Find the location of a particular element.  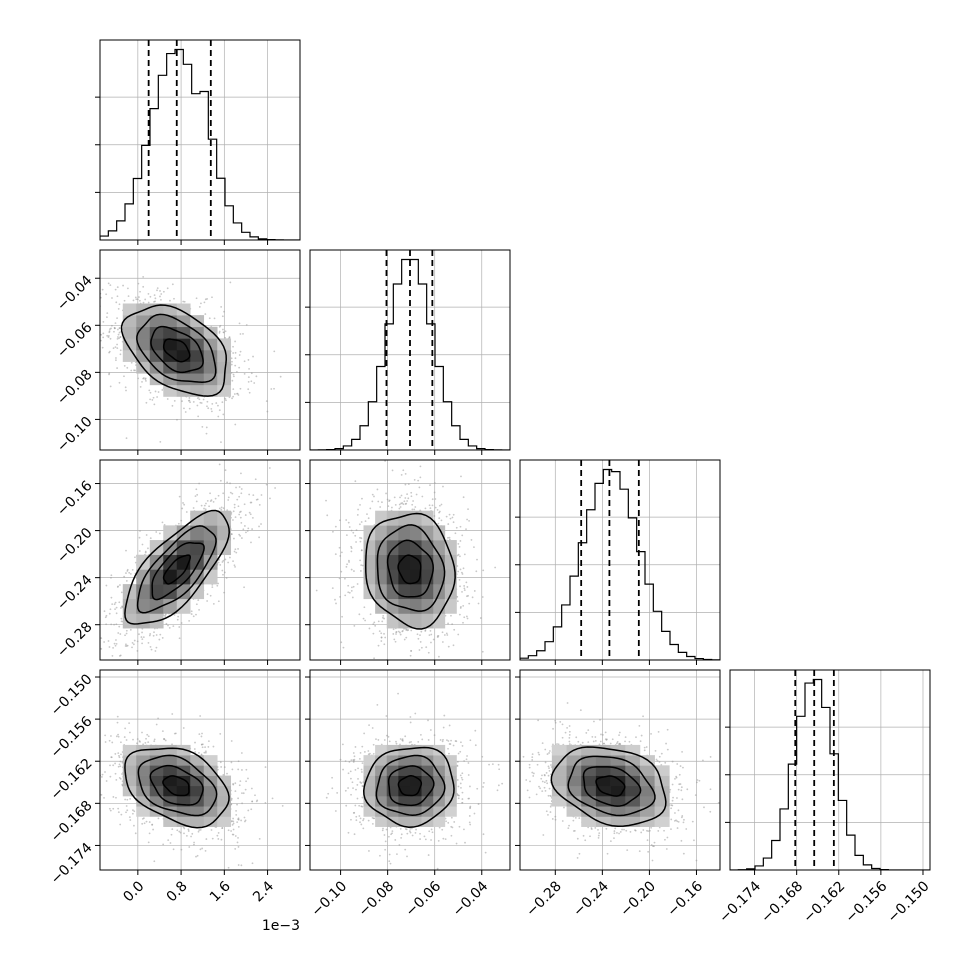

panel-p20 is located at coordinates (188, 560).